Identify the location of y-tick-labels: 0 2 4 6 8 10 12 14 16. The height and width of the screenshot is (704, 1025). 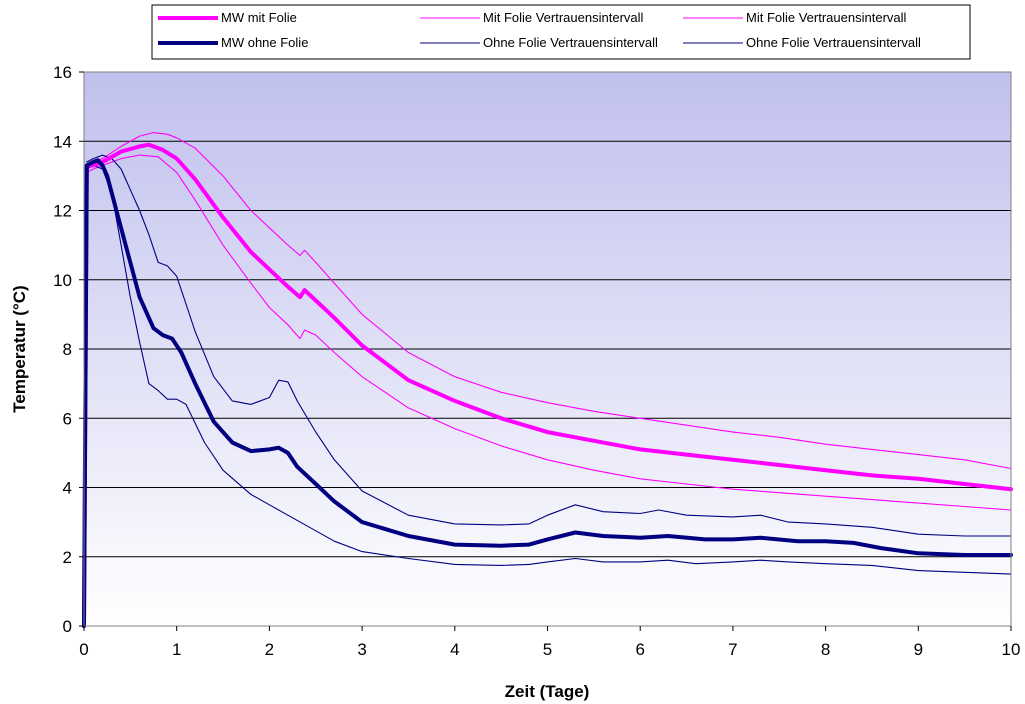
(62, 349).